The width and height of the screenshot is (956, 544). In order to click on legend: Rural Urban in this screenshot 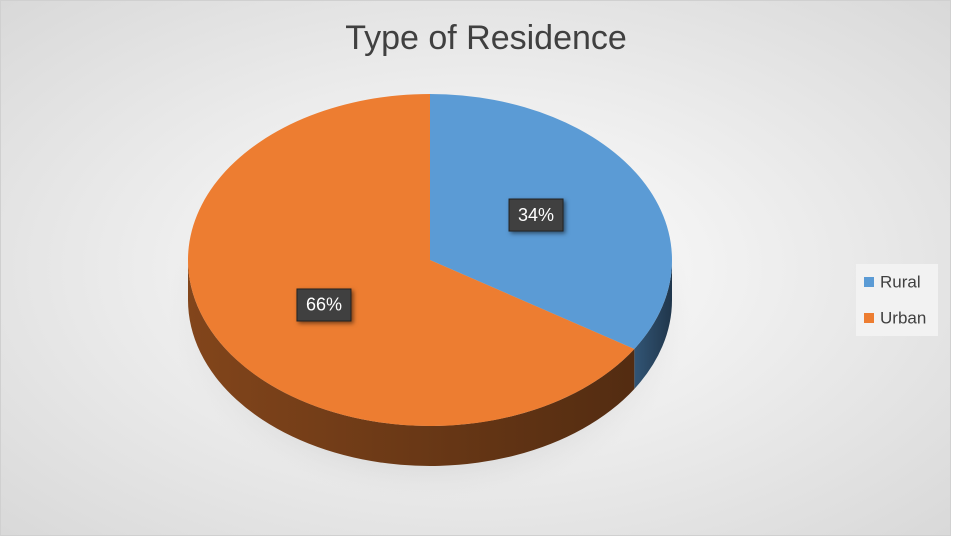, I will do `click(897, 300)`.